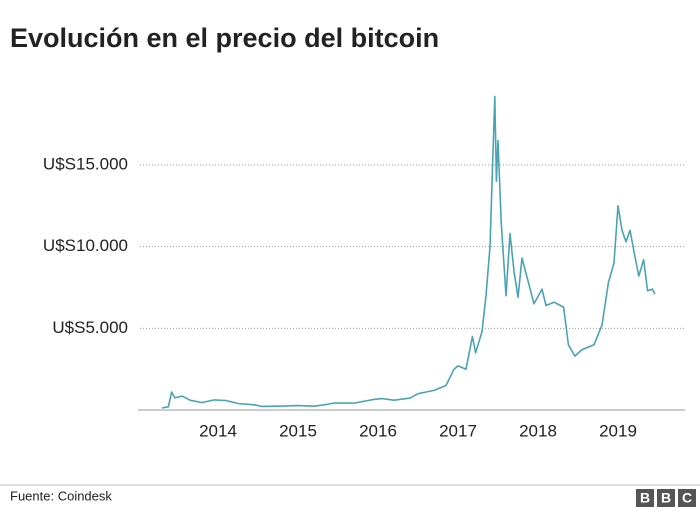  What do you see at coordinates (298, 430) in the screenshot?
I see `x-tick-label: 2015` at bounding box center [298, 430].